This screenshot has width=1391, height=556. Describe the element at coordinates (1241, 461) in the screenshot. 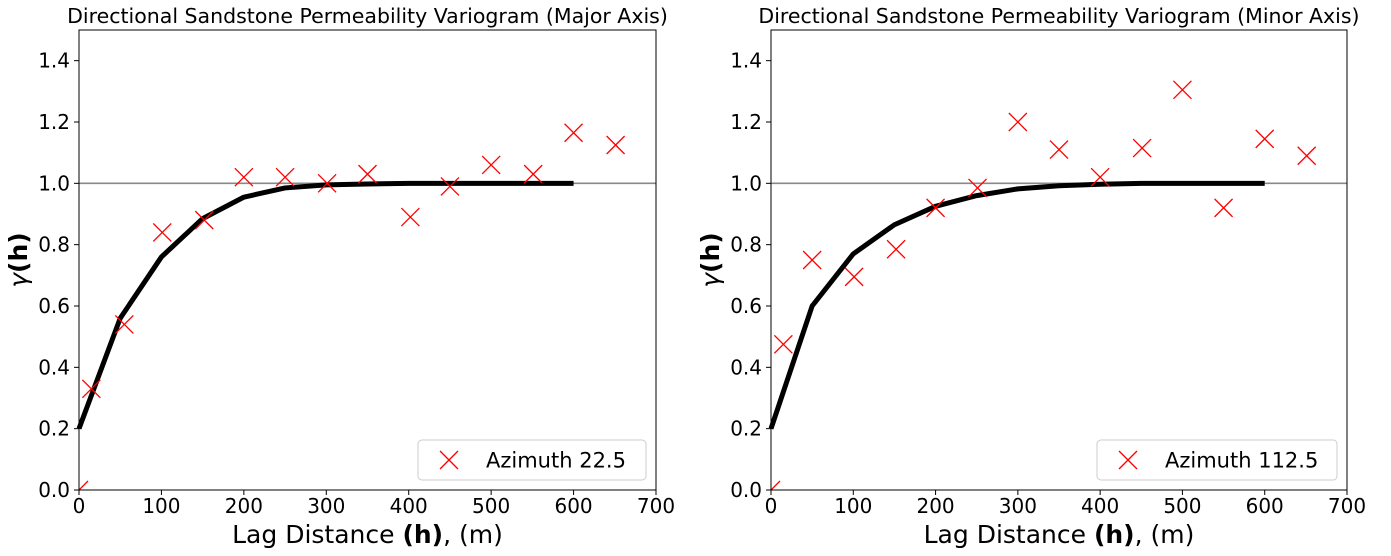

I see `legend-label: Azimuth 112.5` at that location.